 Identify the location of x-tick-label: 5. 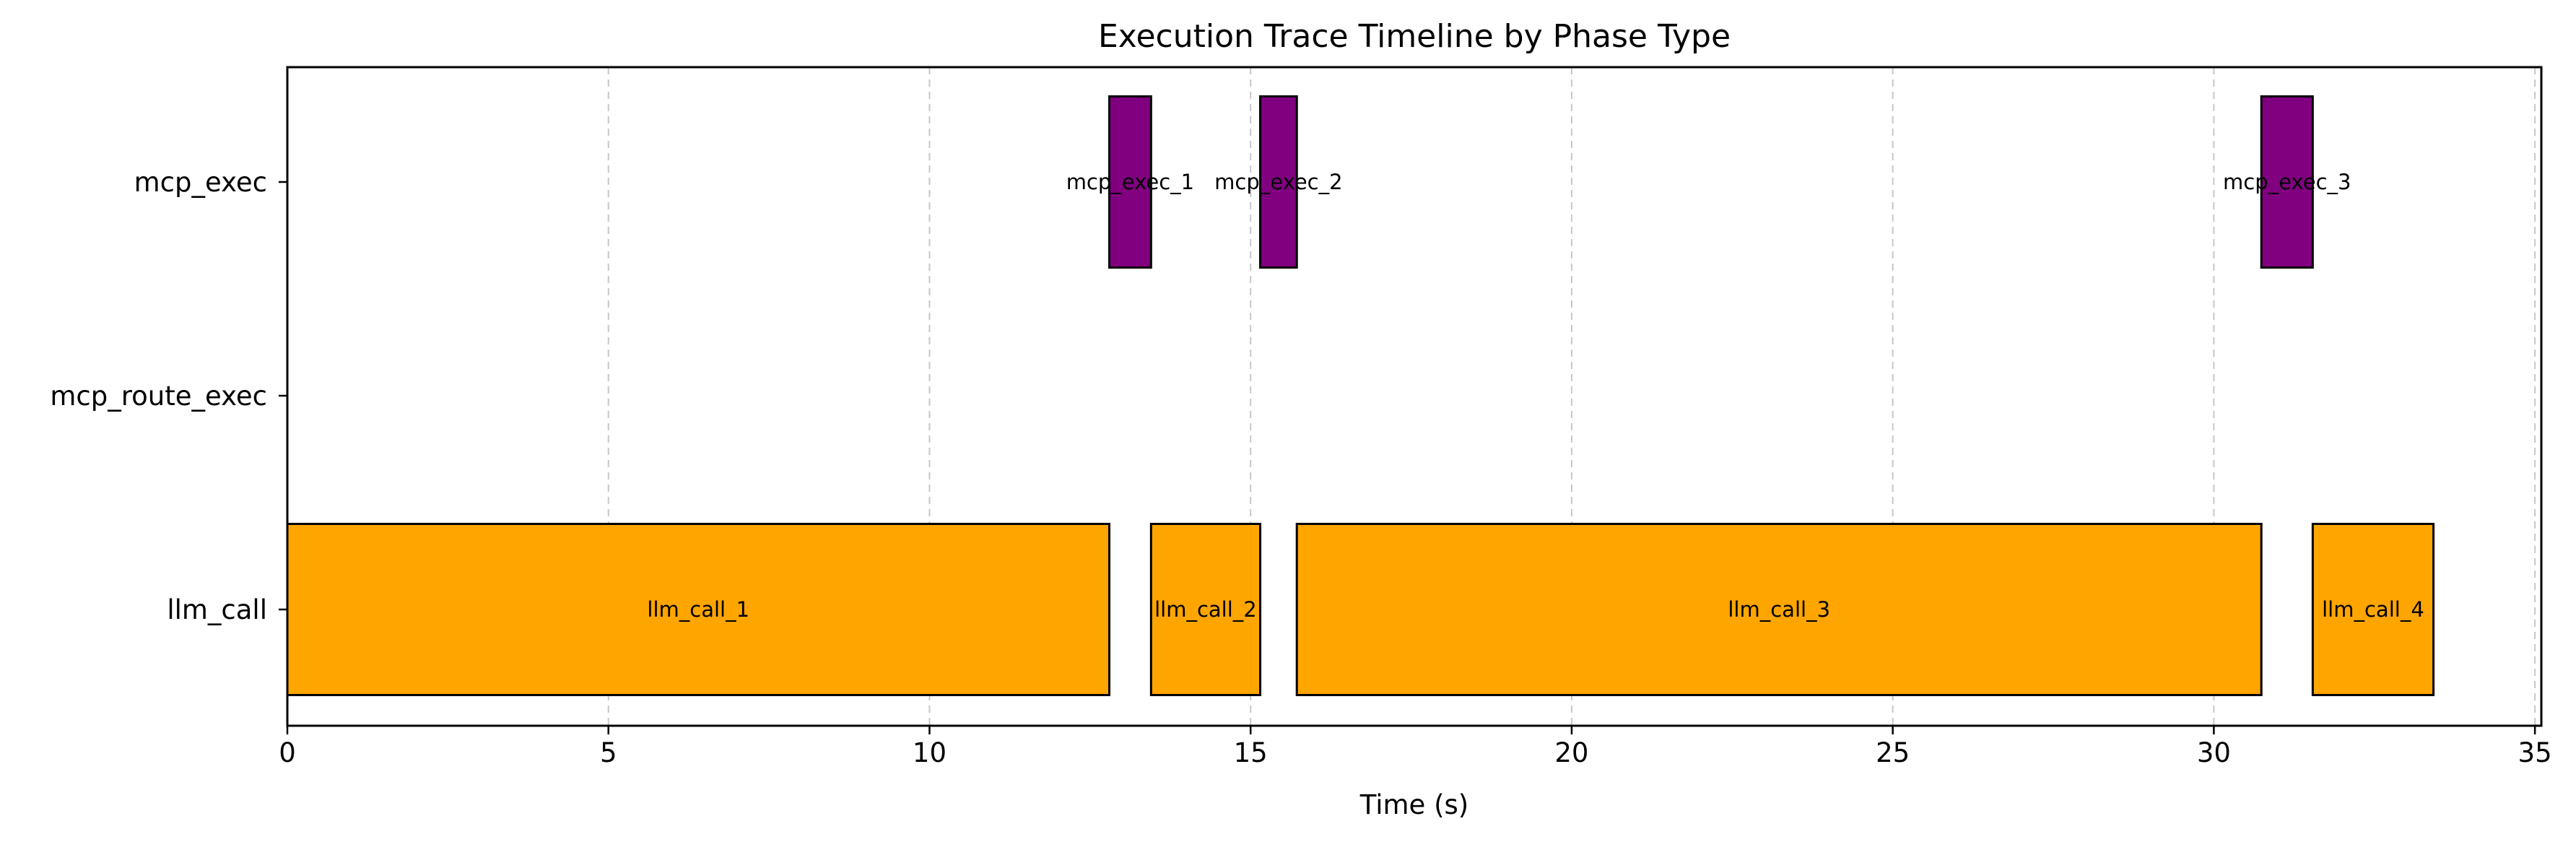
(608, 752).